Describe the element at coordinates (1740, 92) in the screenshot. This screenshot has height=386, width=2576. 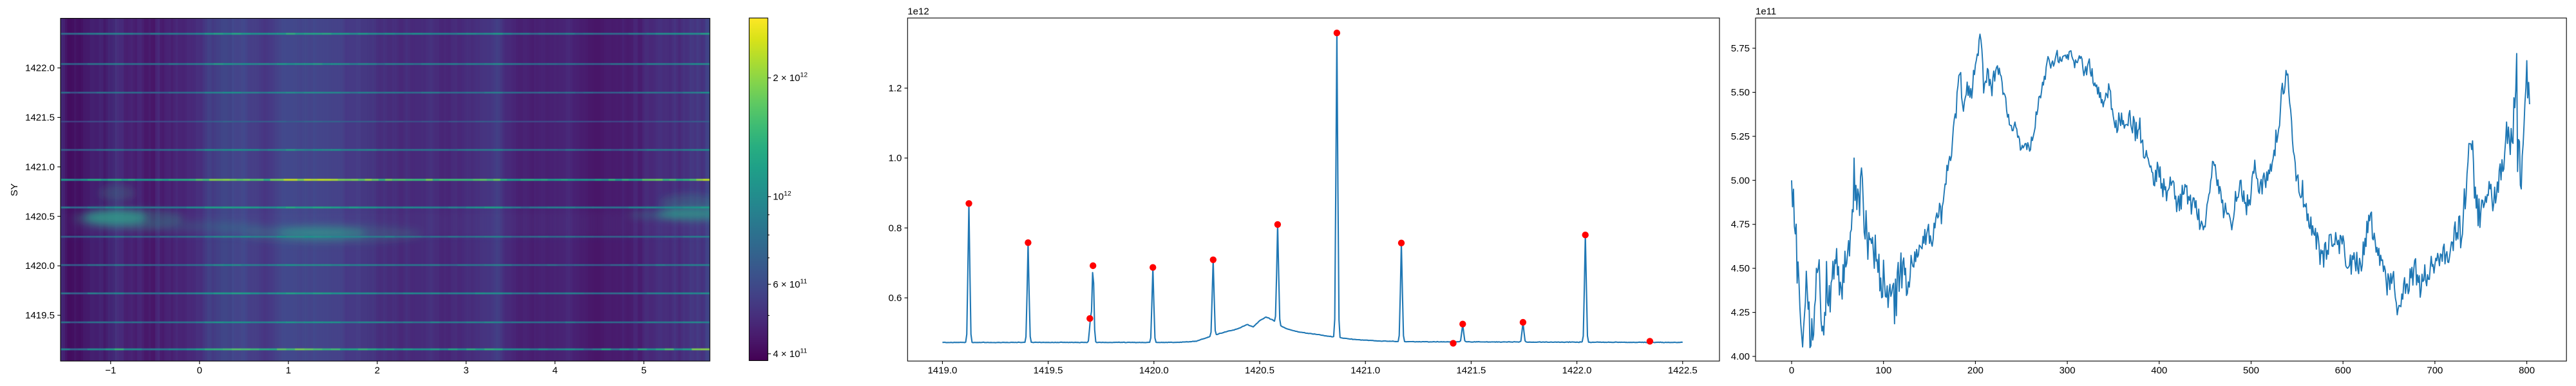
I see `svg-text: 5.50` at that location.